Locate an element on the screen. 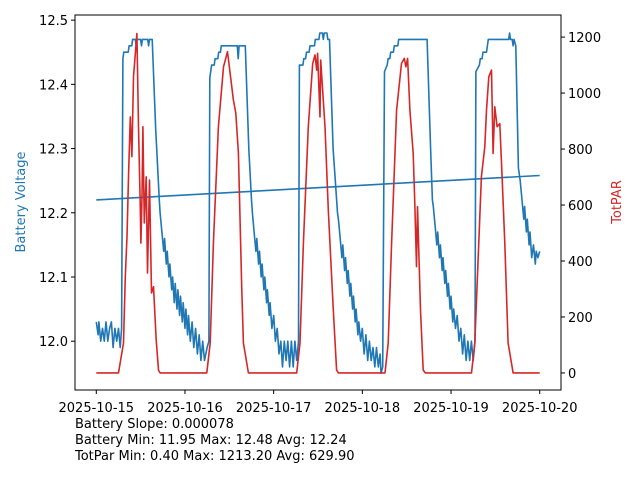  right-y-tick-label: 400 is located at coordinates (580, 262).